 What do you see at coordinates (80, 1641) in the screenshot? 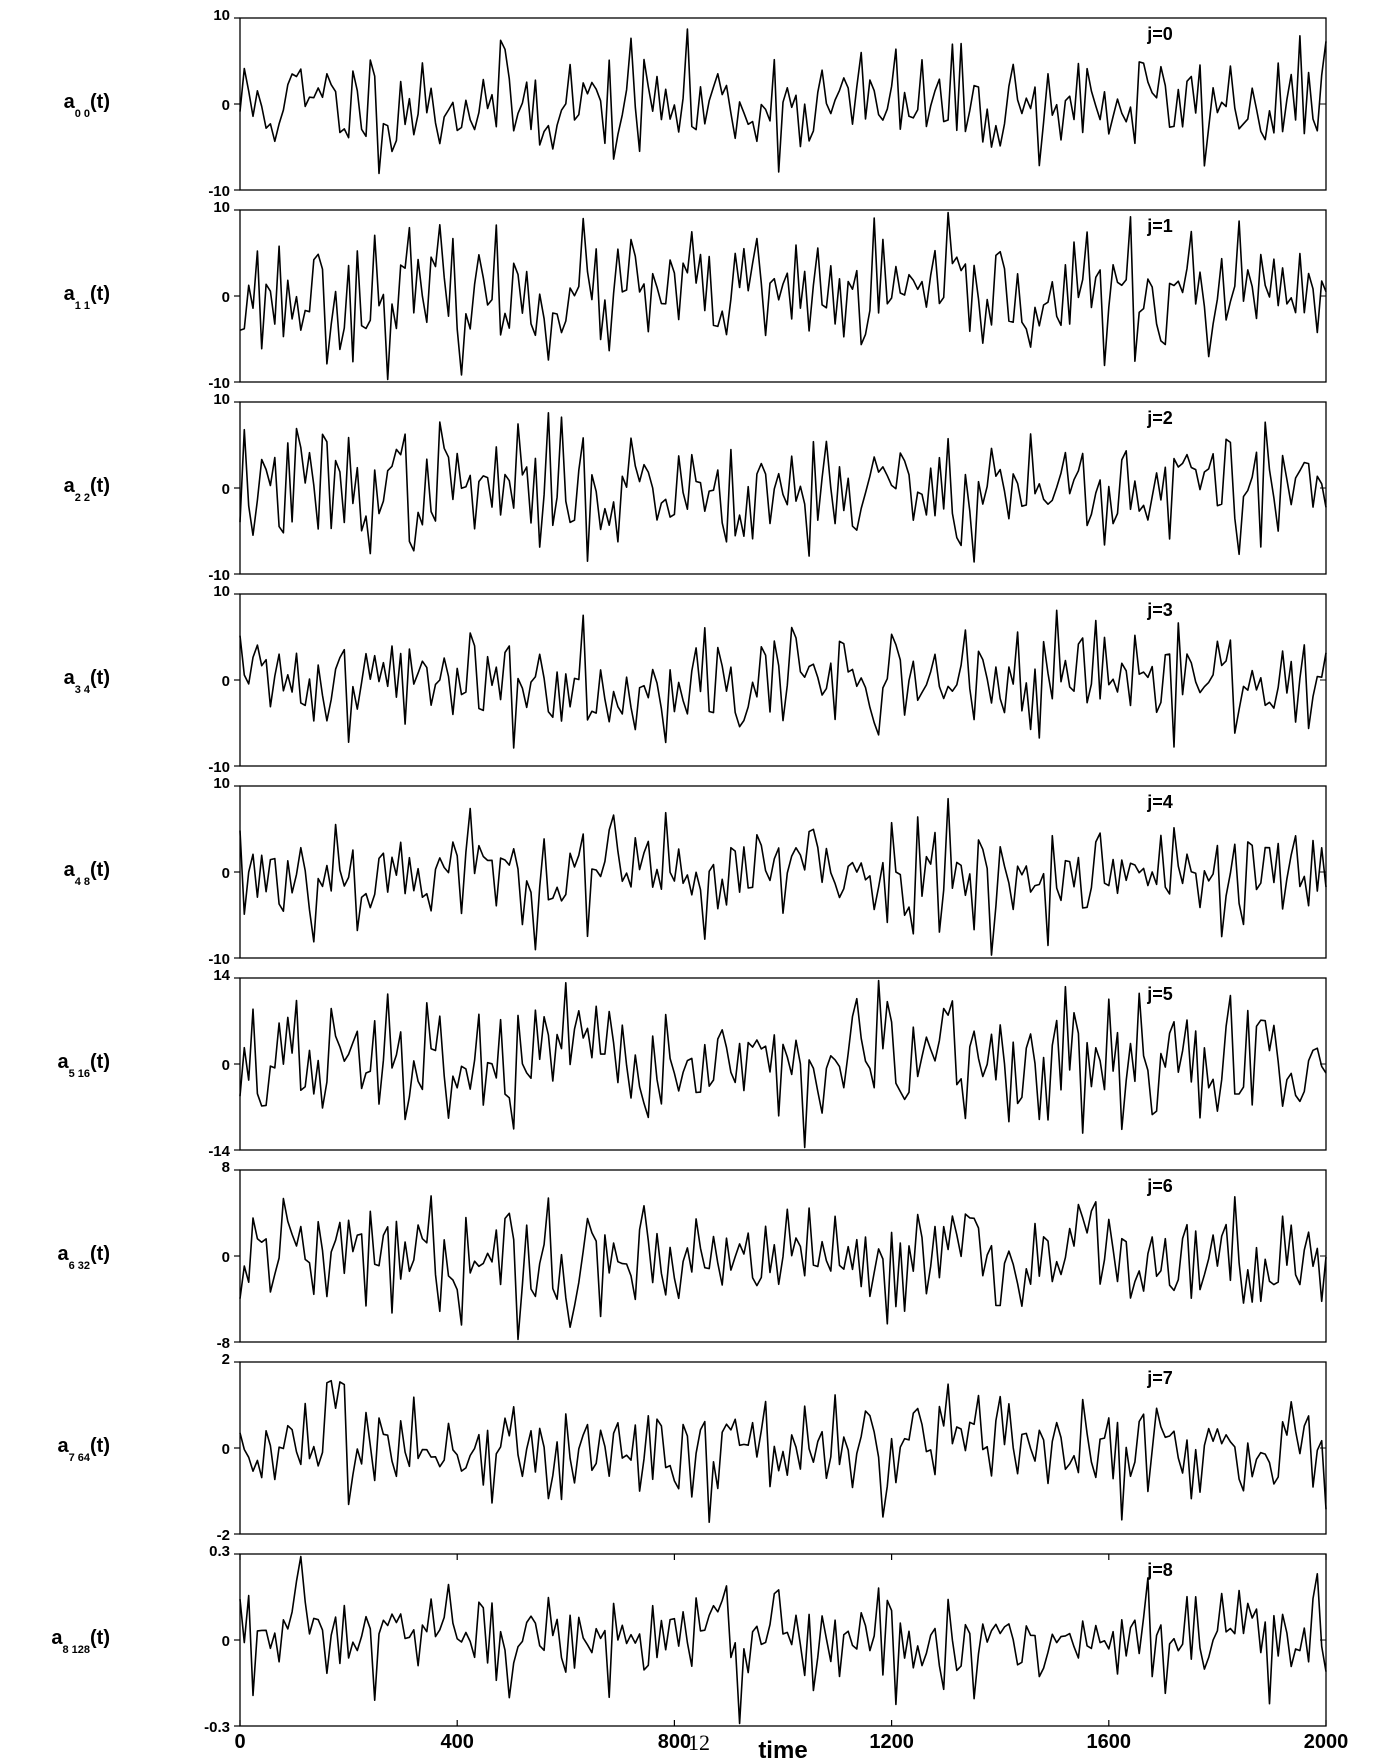
I see `y-axis-label: a8 128(t)` at bounding box center [80, 1641].